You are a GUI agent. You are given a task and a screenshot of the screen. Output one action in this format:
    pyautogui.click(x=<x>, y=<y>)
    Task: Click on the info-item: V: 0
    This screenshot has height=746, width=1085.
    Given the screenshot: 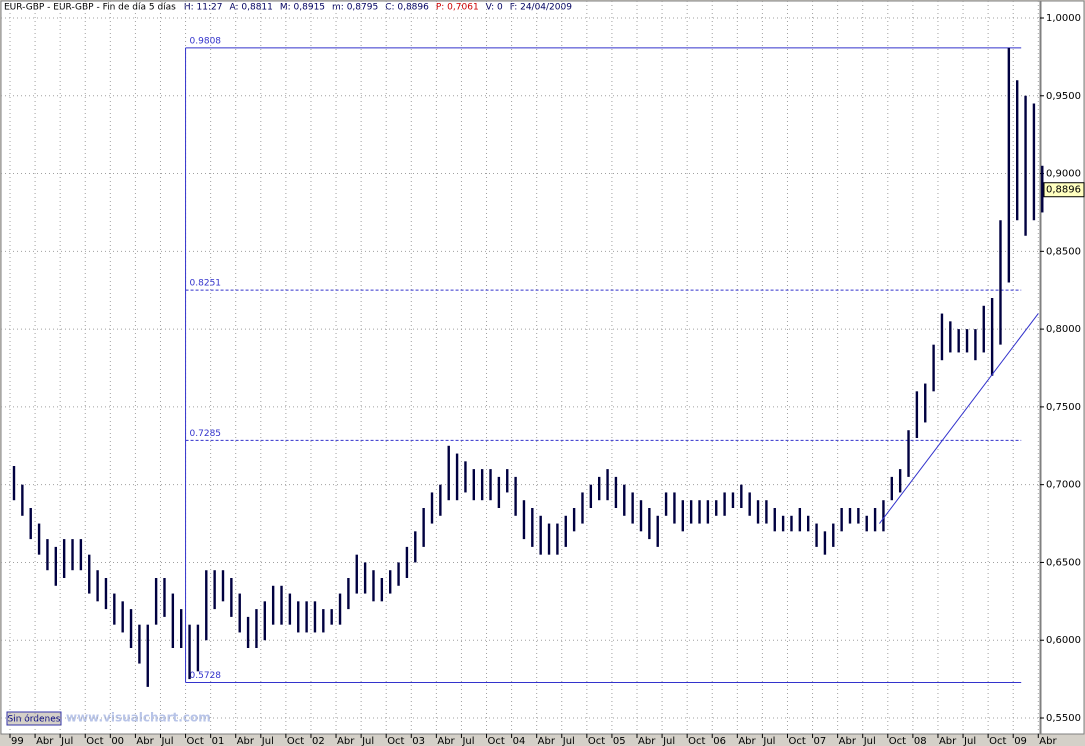 What is the action you would take?
    pyautogui.click(x=494, y=8)
    